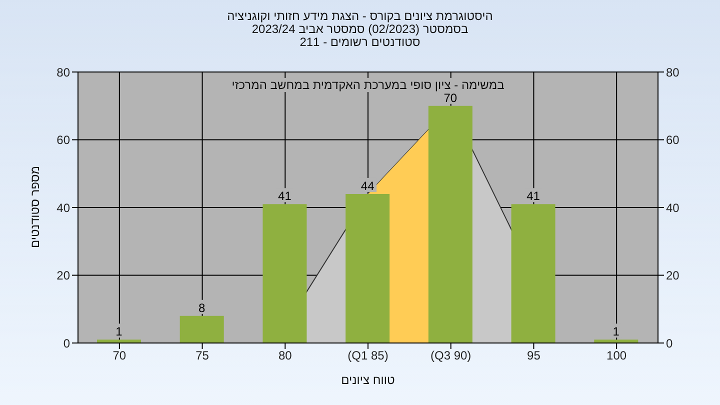  I want to click on chart-subtitle: בסמסטר (02/2023) סמסטר אביב 2023/24 סטודנטים רשומים - 211, so click(361, 35).